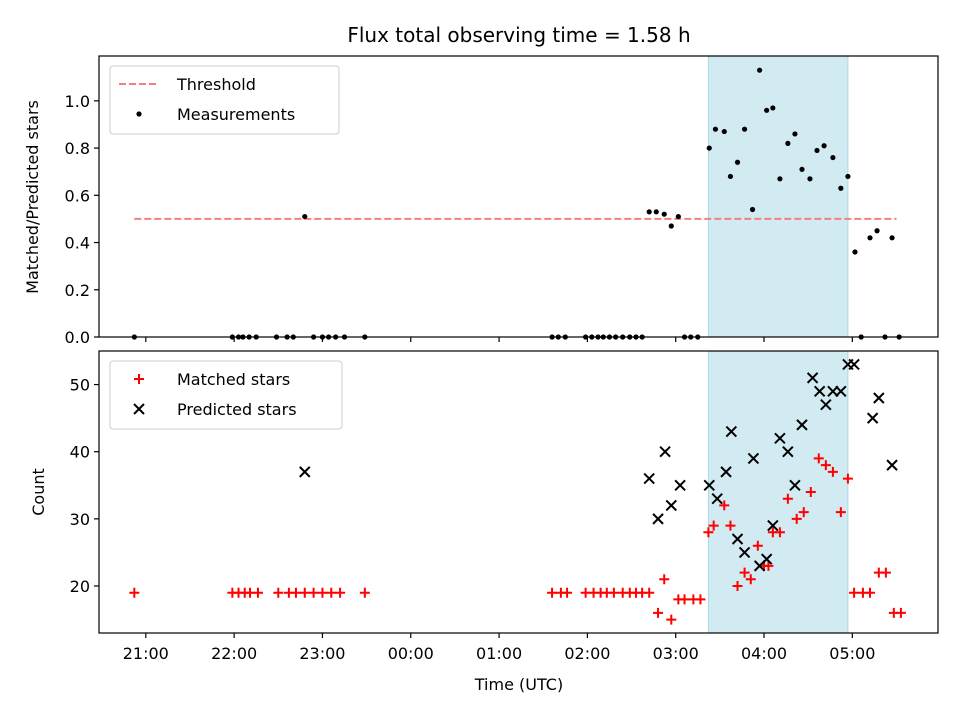  What do you see at coordinates (587, 653) in the screenshot?
I see `x-tick-label: 02:00` at bounding box center [587, 653].